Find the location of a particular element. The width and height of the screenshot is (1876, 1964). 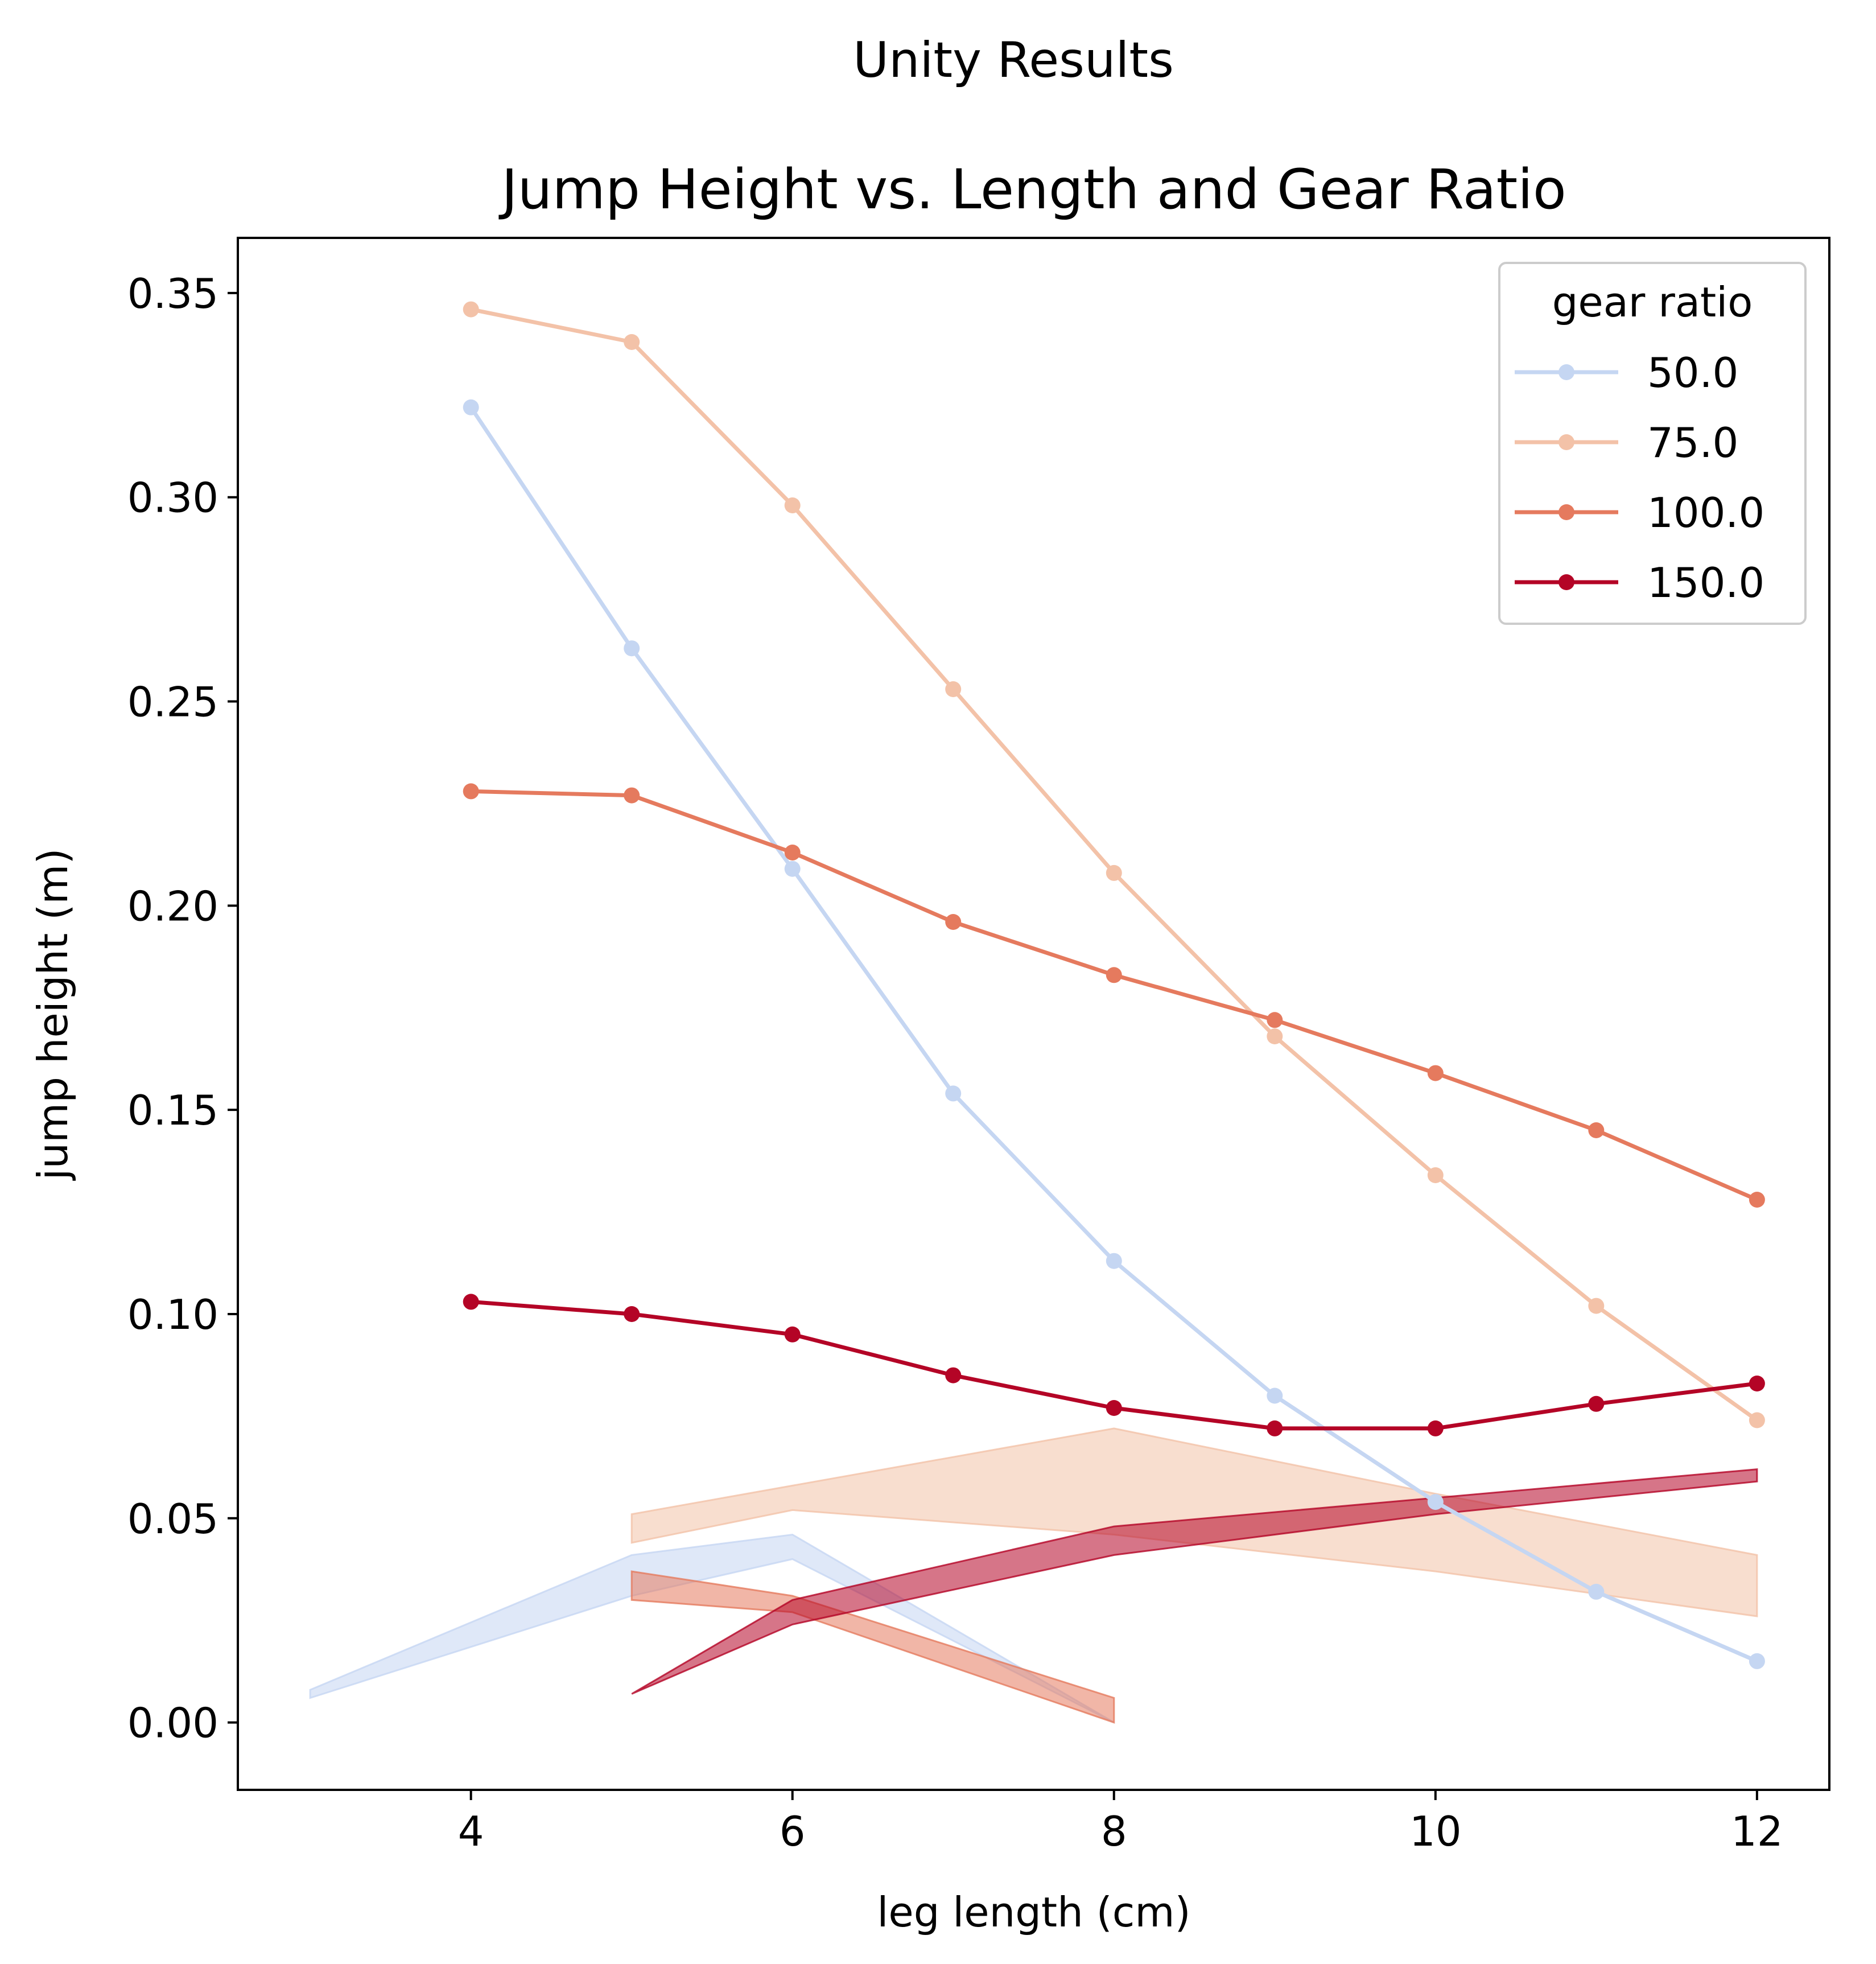

legend-entries: 50.0 75.0 100.0 150.0 is located at coordinates (1639, 478).